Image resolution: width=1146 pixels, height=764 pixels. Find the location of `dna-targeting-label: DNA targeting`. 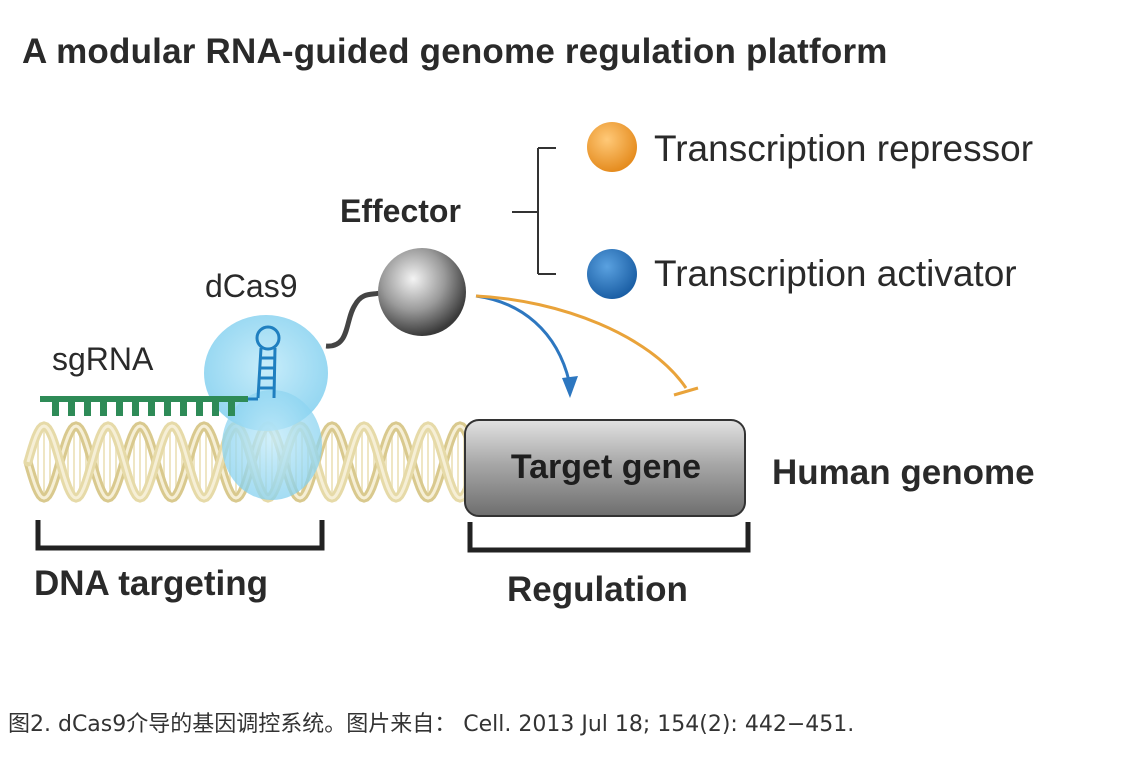

dna-targeting-label: DNA targeting is located at coordinates (151, 583).